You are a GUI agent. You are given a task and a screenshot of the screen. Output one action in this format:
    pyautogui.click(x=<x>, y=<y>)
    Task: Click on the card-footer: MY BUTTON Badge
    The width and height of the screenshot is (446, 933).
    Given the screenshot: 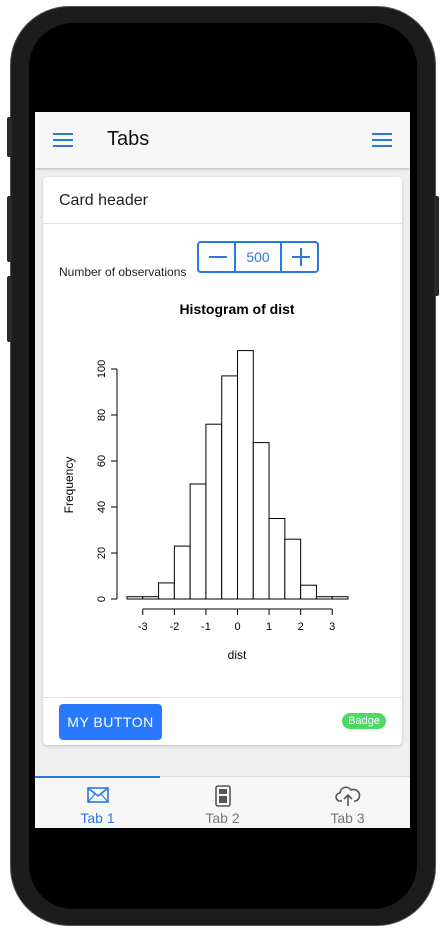 What is the action you would take?
    pyautogui.click(x=222, y=721)
    